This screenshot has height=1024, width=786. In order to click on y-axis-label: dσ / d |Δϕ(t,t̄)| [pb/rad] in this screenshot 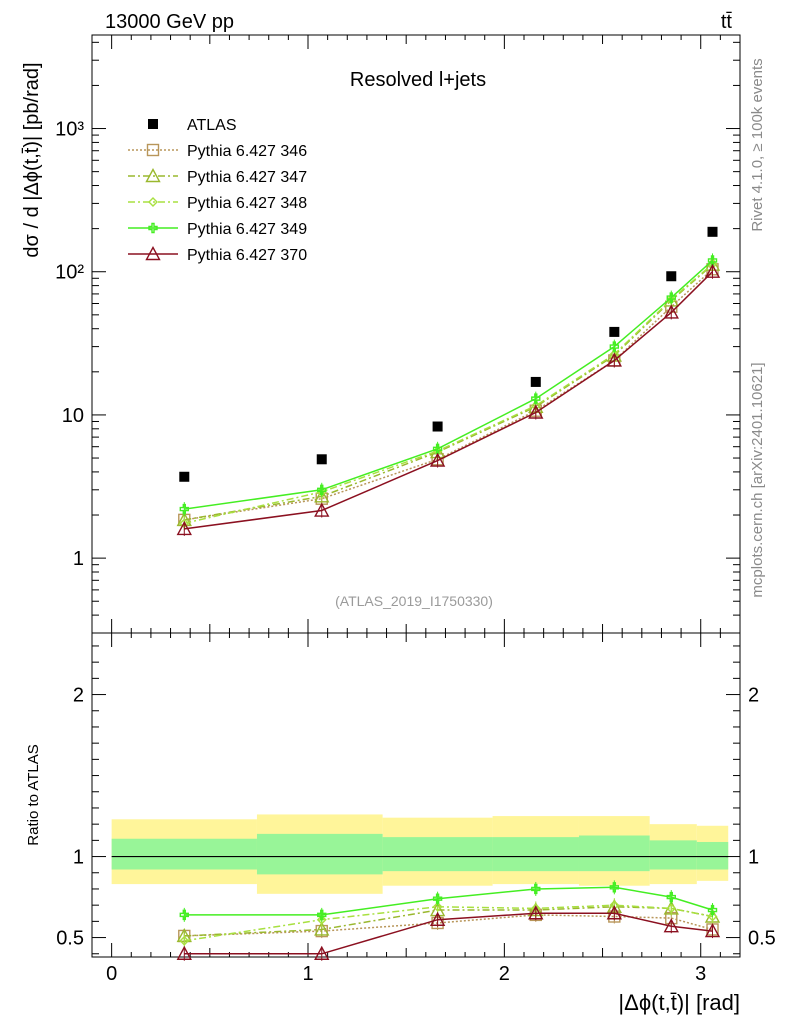, I will do `click(32, 159)`.